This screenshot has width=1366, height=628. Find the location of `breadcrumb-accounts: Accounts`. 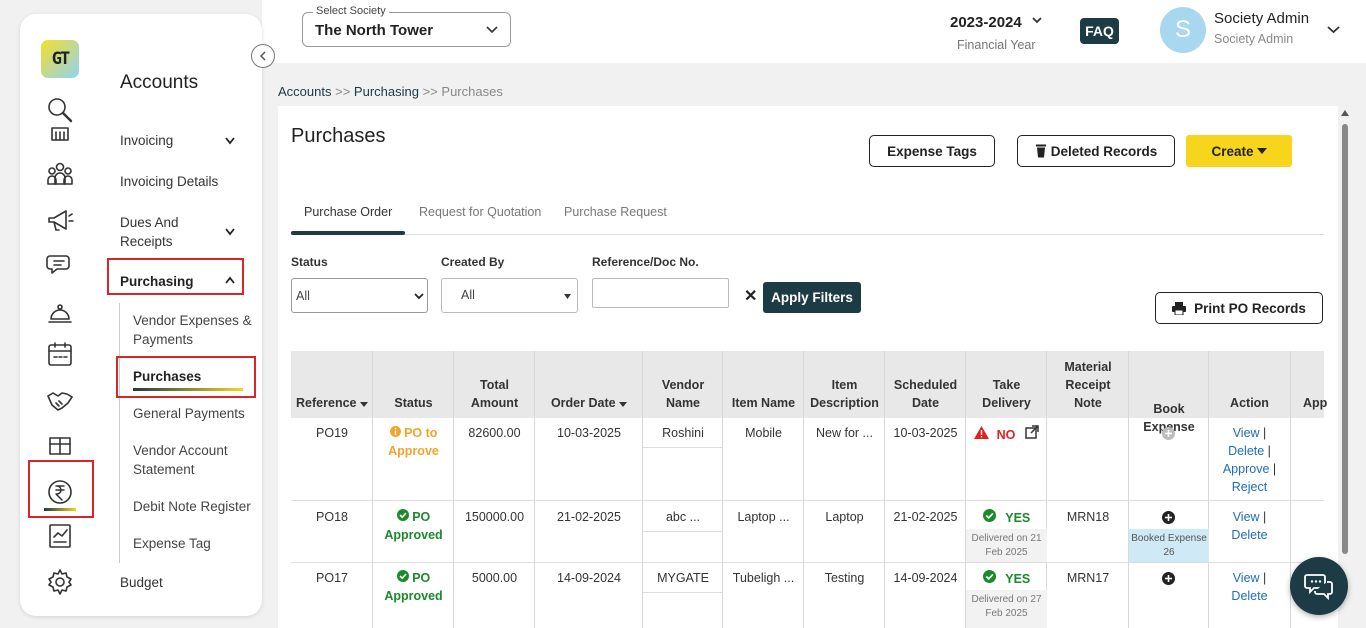

breadcrumb-accounts: Accounts is located at coordinates (305, 91).